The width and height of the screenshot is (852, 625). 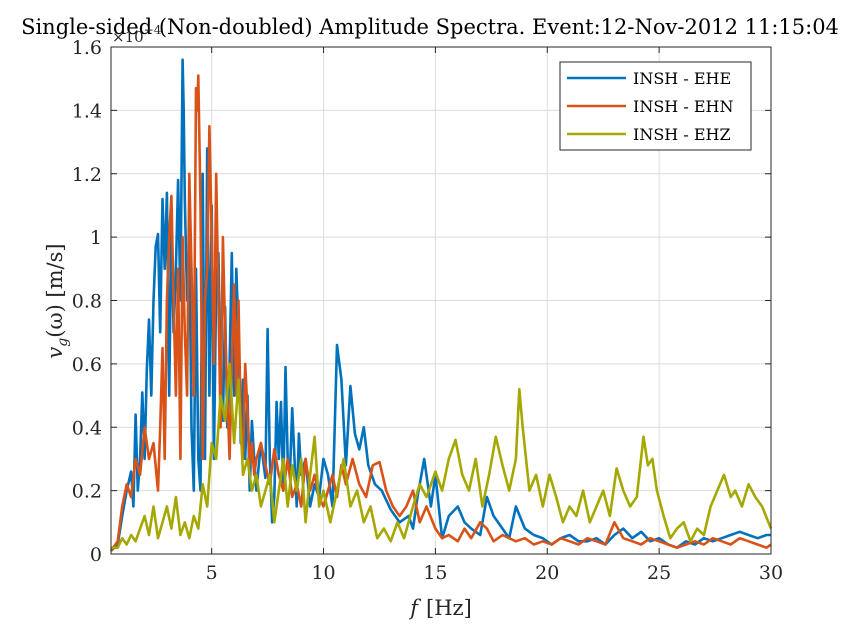 I want to click on y-axis-var: v, so click(x=55, y=353).